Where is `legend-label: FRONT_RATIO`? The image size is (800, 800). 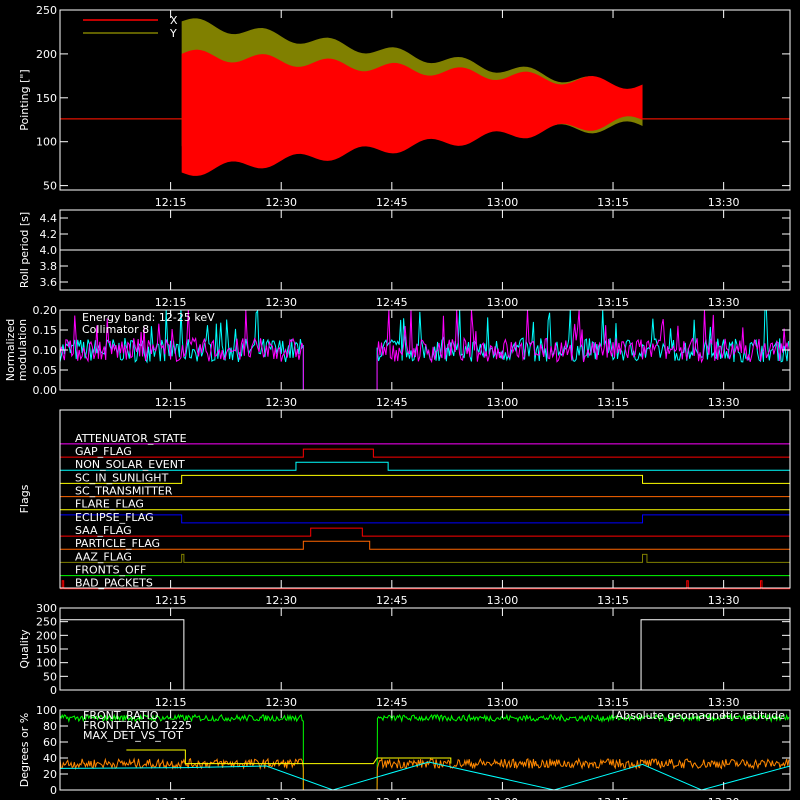
legend-label: FRONT_RATIO is located at coordinates (121, 715).